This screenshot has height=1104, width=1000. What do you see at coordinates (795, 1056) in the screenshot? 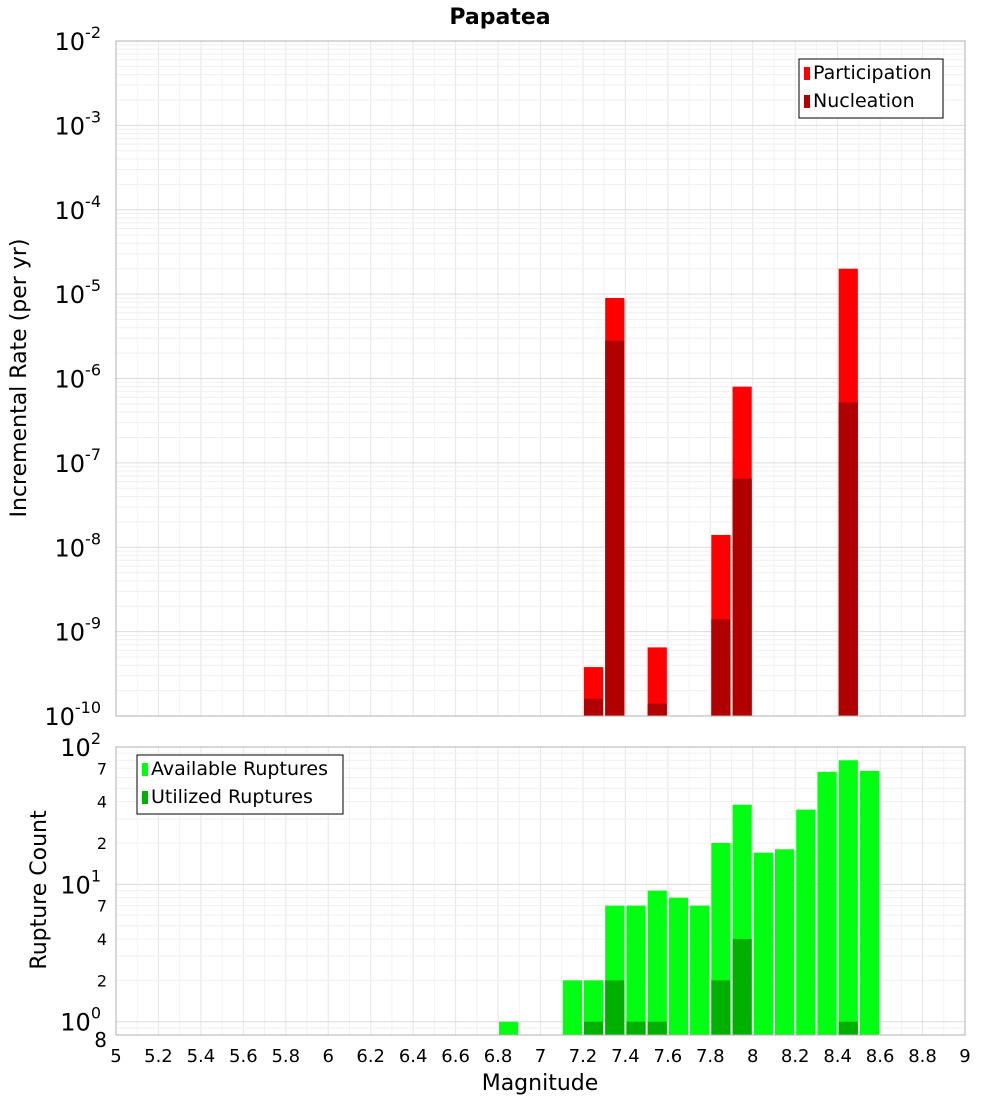
I see `x-tick-label: 8.2` at bounding box center [795, 1056].